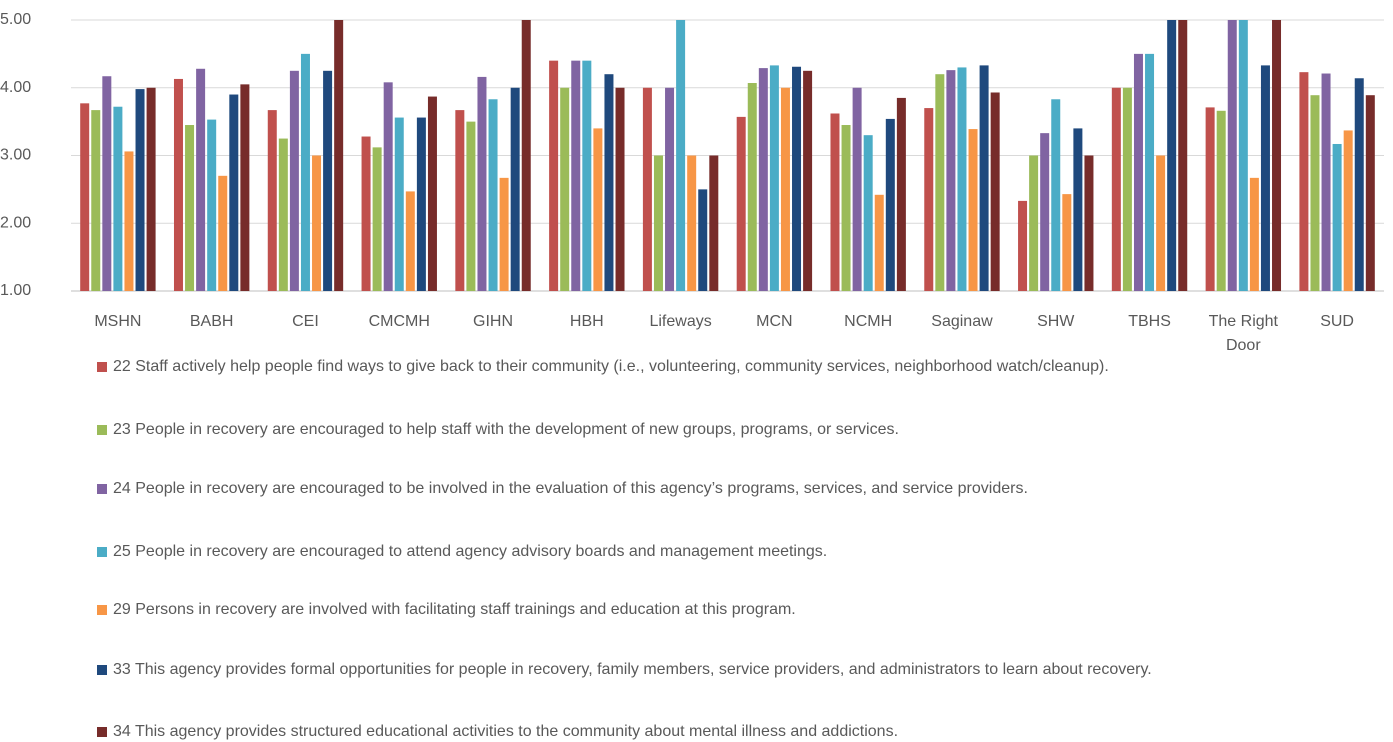 The width and height of the screenshot is (1393, 742). Describe the element at coordinates (15, 290) in the screenshot. I see `y-tick-label: 1.00` at that location.